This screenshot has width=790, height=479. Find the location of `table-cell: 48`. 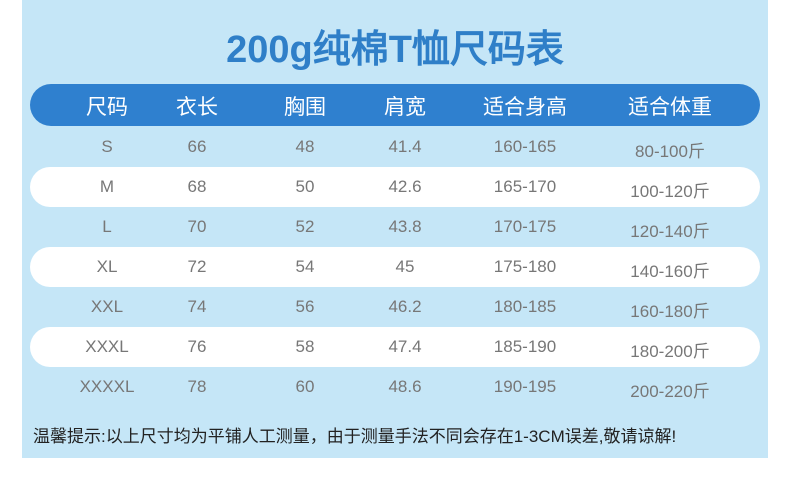

table-cell: 48 is located at coordinates (305, 146).